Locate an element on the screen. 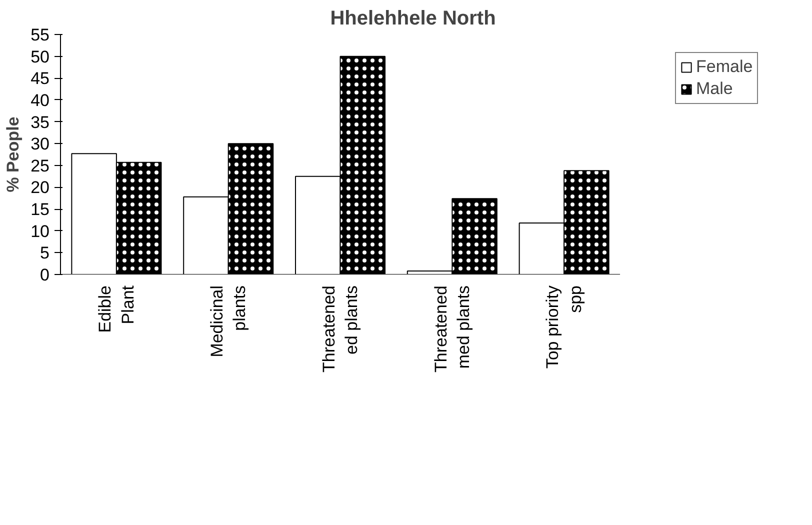 This screenshot has width=812, height=525. x-tick-label: Top priority spp is located at coordinates (564, 327).